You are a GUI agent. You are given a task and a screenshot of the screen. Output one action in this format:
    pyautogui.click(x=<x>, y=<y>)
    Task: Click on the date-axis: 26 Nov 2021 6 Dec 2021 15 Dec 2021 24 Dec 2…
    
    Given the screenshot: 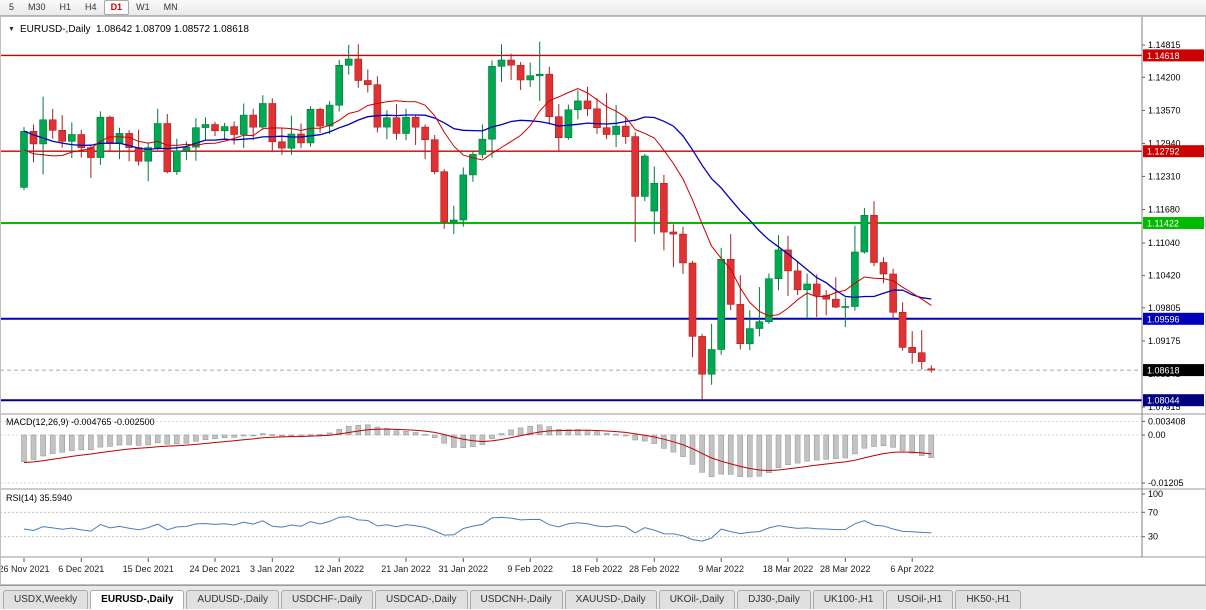 What is the action you would take?
    pyautogui.click(x=467, y=566)
    